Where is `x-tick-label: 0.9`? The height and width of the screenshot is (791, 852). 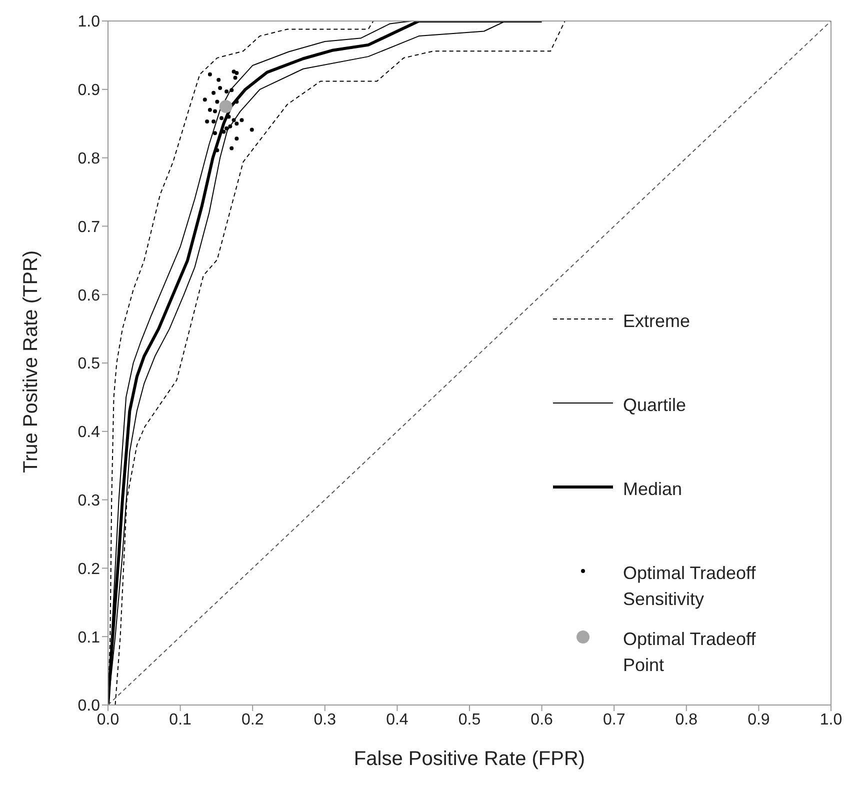
x-tick-label: 0.9 is located at coordinates (759, 719).